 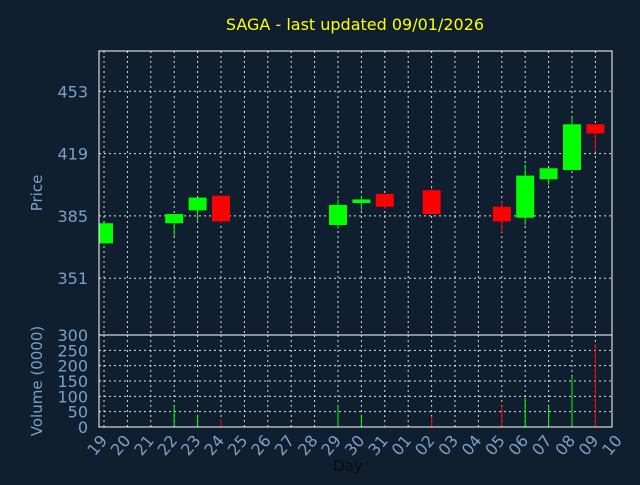 What do you see at coordinates (144, 445) in the screenshot?
I see `x-tick-label: 21` at bounding box center [144, 445].